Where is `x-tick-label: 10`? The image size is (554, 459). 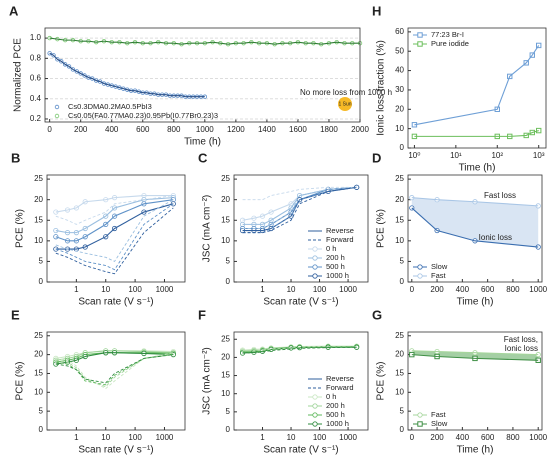 x-tick-label: 10 is located at coordinates (105, 289).